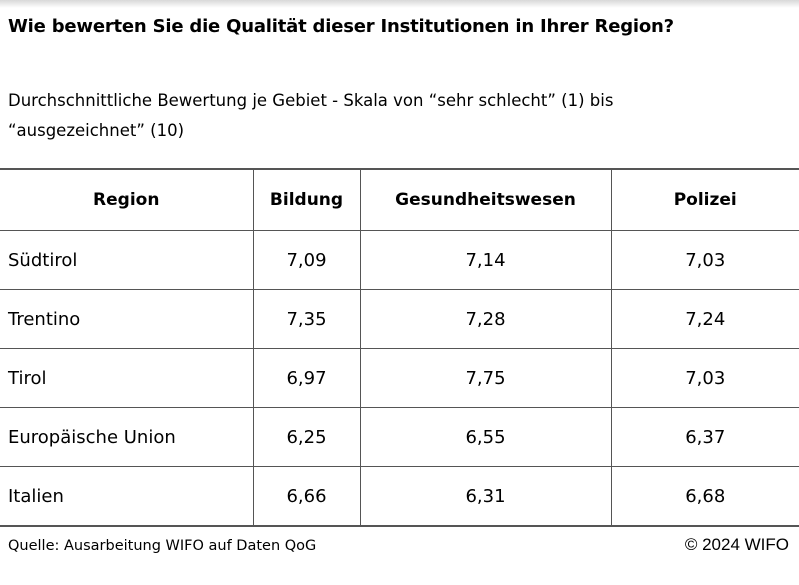 This screenshot has height=585, width=799. I want to click on value-cell: 7,14, so click(485, 260).